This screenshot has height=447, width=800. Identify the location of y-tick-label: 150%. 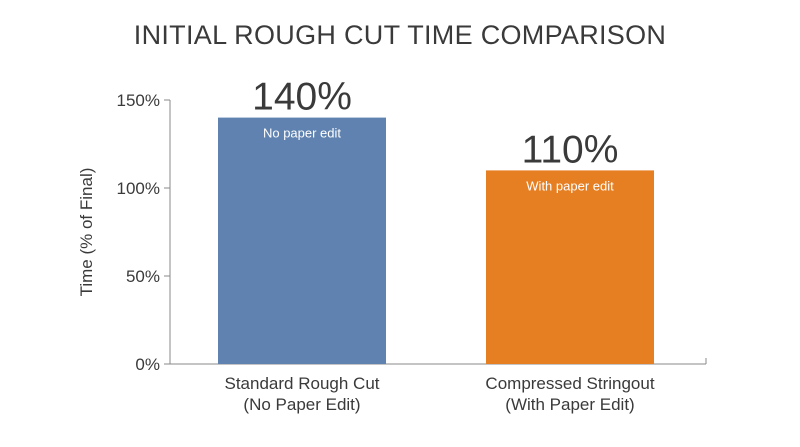
(138, 100).